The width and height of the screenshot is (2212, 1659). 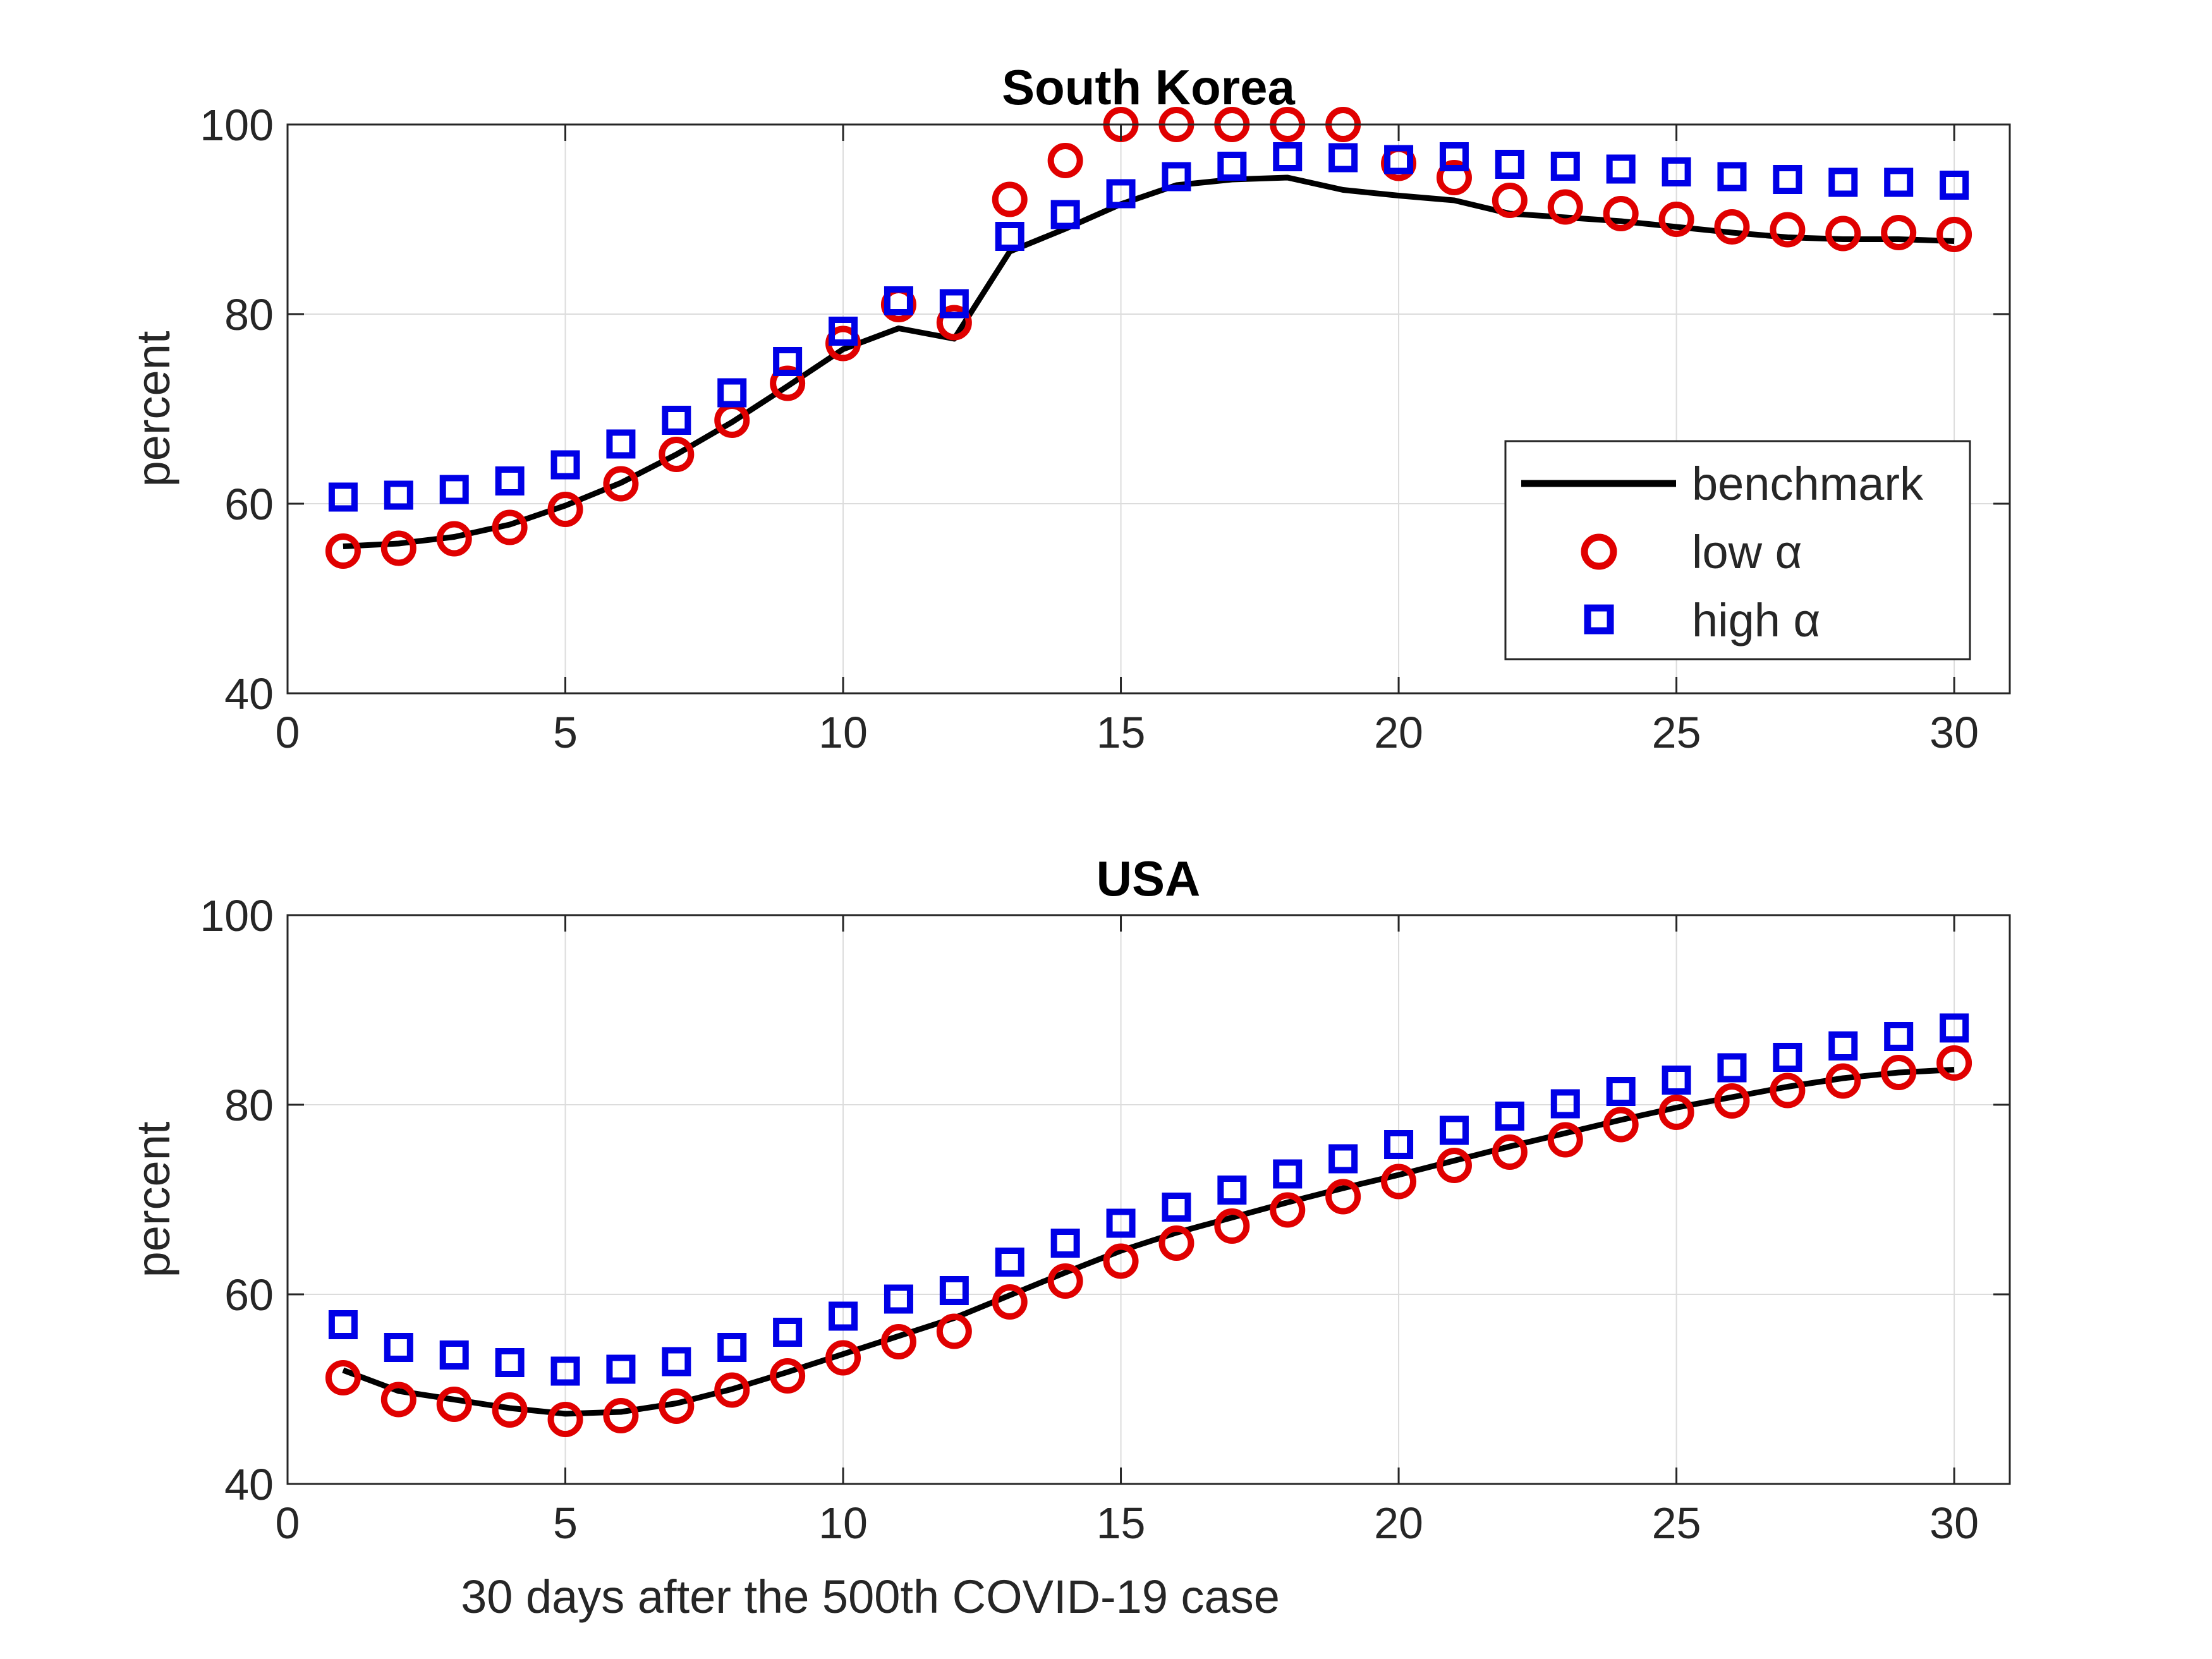 I want to click on chart-title-usa: USA, so click(x=1149, y=878).